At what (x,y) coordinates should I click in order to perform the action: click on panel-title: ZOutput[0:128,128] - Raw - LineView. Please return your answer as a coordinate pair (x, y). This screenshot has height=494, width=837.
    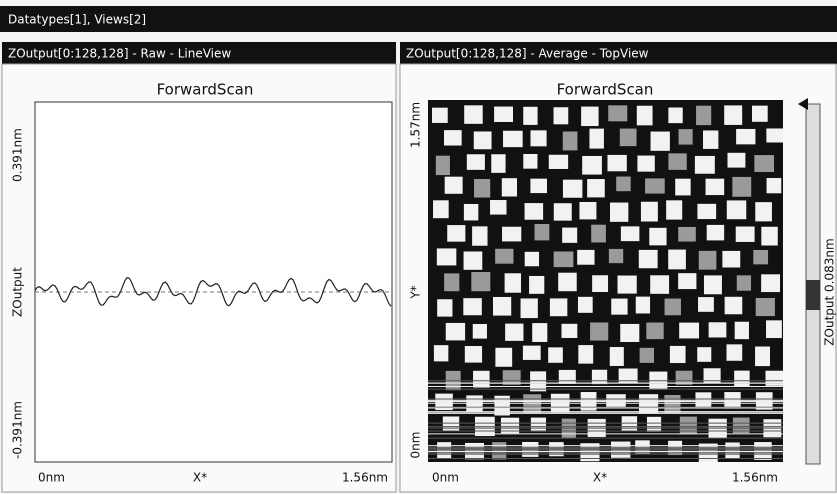
    Looking at the image, I should click on (119, 54).